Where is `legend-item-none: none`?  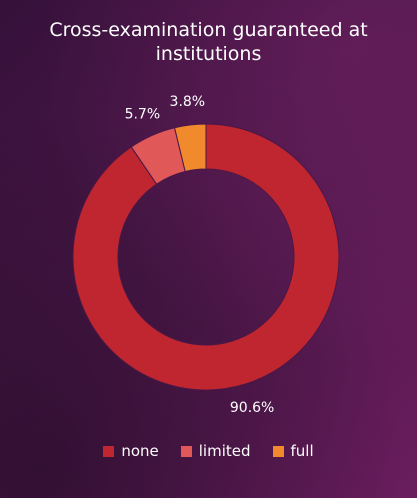 legend-item-none: none is located at coordinates (131, 451).